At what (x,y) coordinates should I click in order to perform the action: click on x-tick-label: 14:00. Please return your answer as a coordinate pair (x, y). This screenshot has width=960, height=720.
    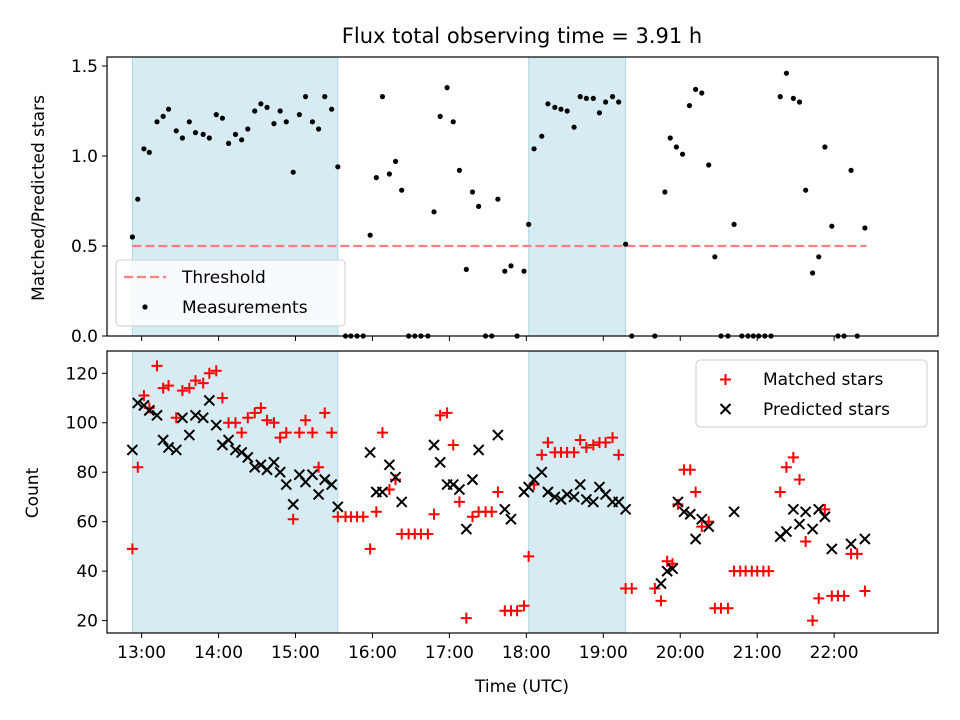
    Looking at the image, I should click on (218, 653).